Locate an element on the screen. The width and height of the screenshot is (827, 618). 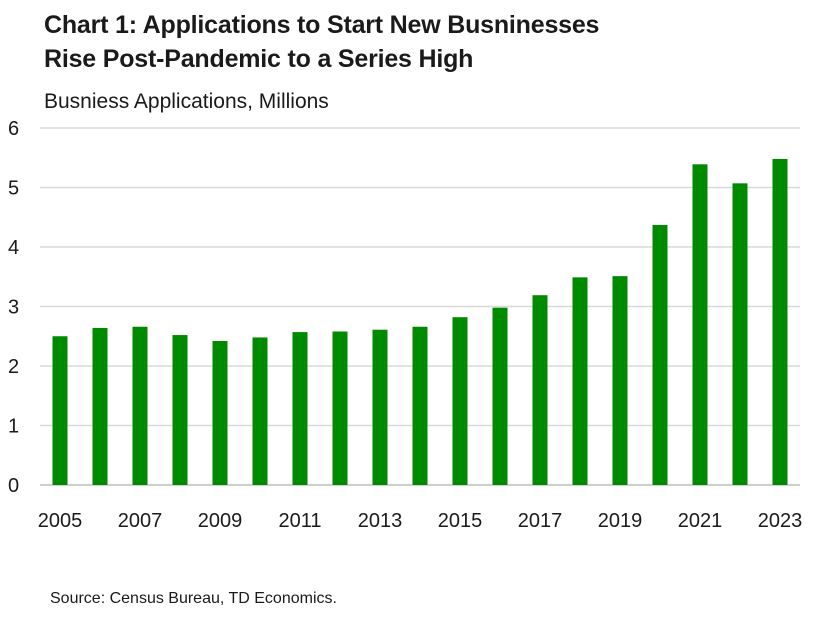
bar-2013 is located at coordinates (380, 407).